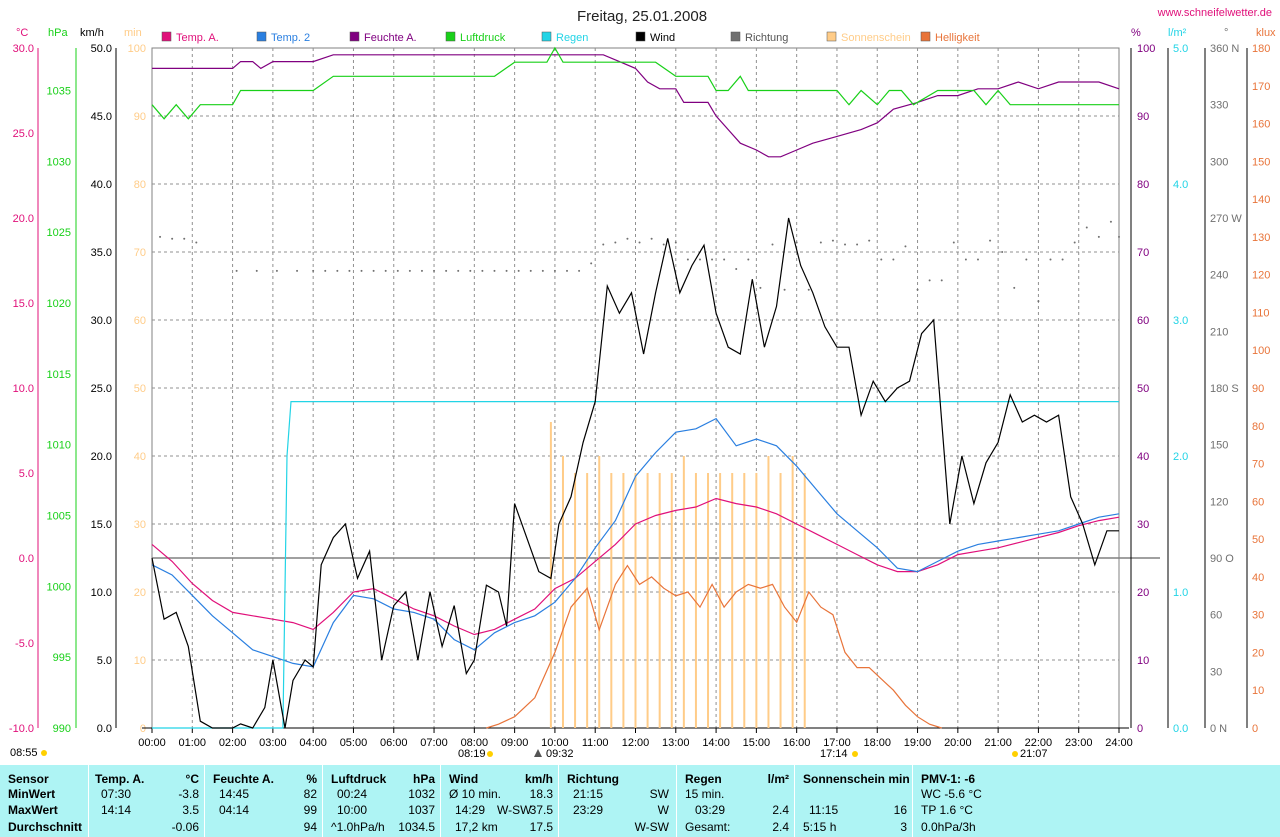 Image resolution: width=1280 pixels, height=837 pixels. Describe the element at coordinates (311, 779) in the screenshot. I see `stats-feuchte-unit: %` at that location.